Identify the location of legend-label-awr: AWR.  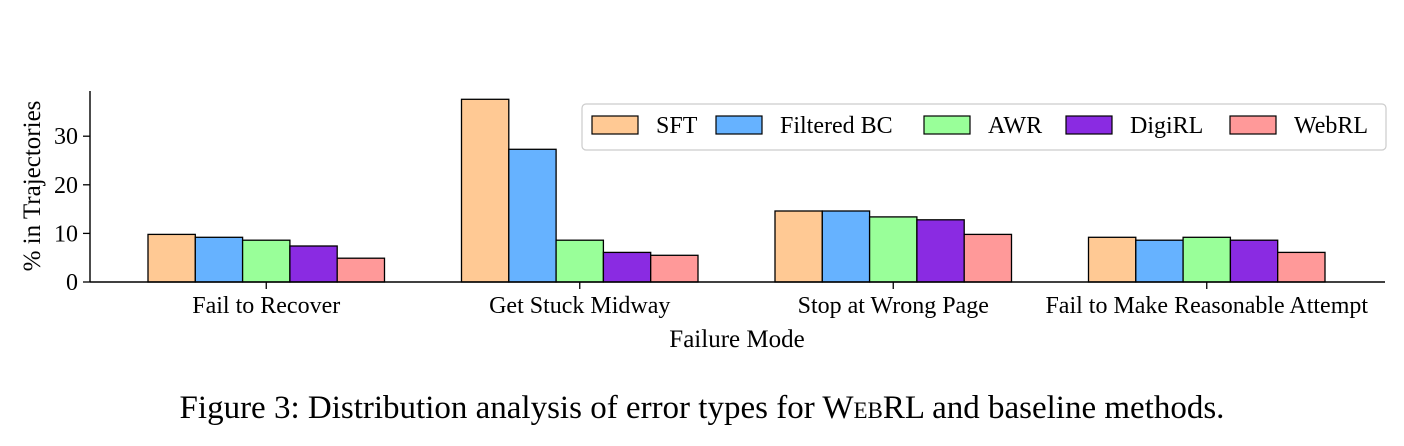
(1015, 126).